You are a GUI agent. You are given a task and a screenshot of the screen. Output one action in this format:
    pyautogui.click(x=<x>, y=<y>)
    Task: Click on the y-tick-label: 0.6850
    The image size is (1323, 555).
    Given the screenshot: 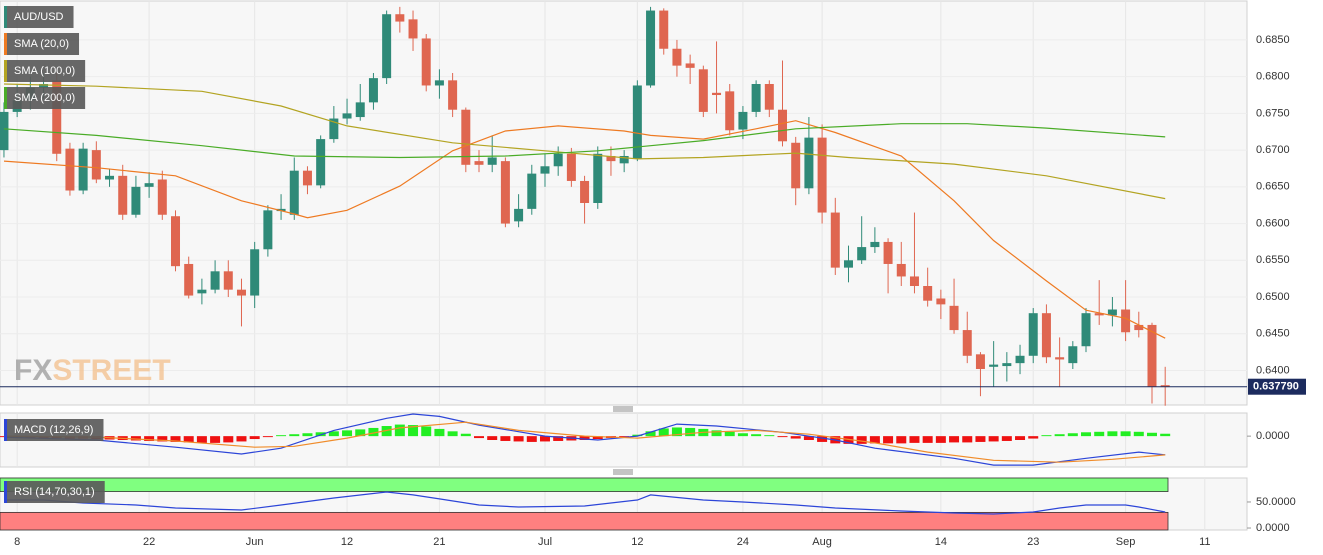 What is the action you would take?
    pyautogui.click(x=1273, y=40)
    